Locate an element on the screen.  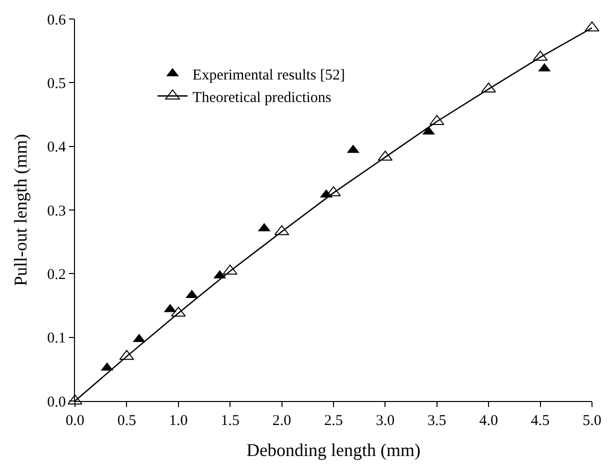
x-tick-label: 2.0 is located at coordinates (282, 421).